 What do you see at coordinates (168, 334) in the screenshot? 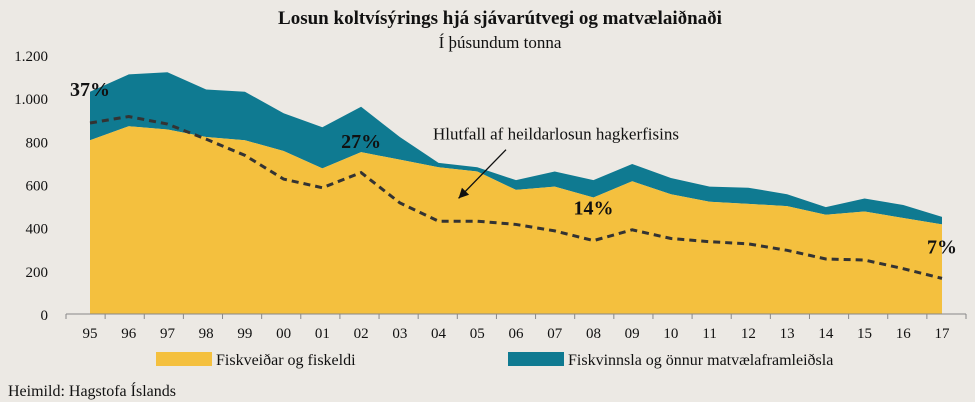
I see `x-tick-label: 97` at bounding box center [168, 334].